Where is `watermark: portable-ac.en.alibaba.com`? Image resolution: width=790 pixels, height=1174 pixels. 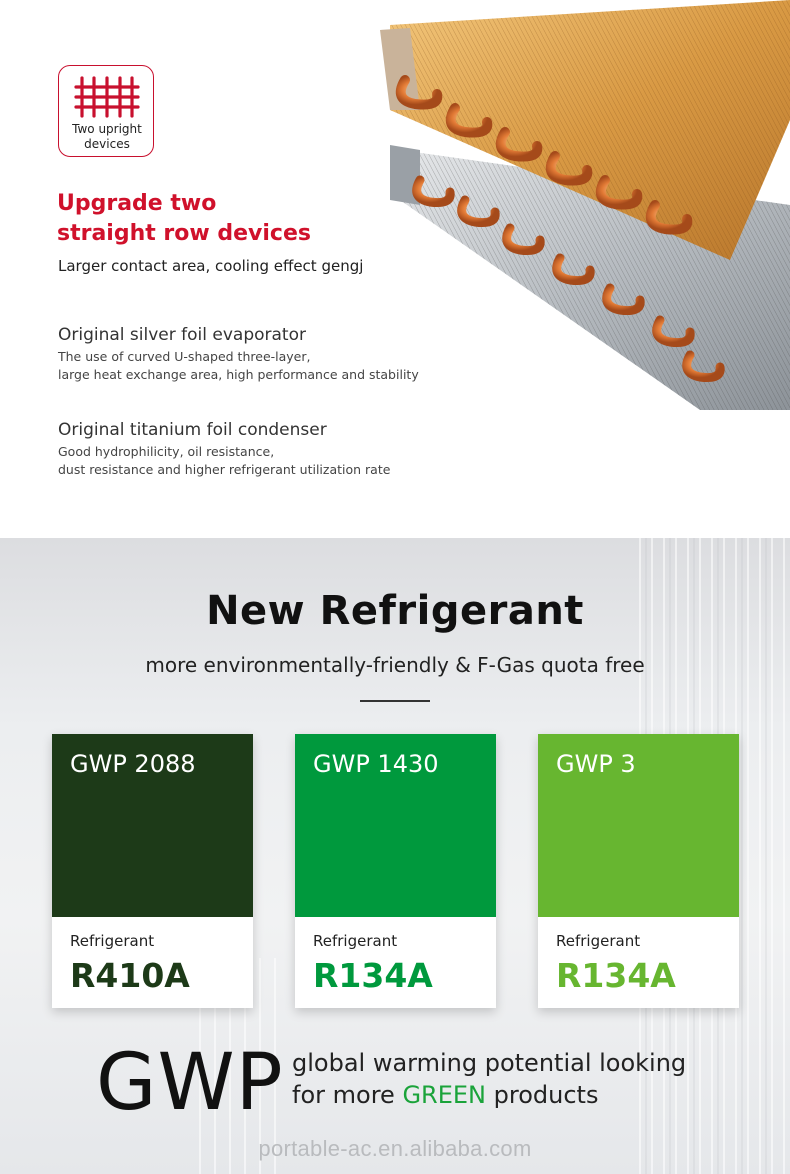 watermark: portable-ac.en.alibaba.com is located at coordinates (395, 1148).